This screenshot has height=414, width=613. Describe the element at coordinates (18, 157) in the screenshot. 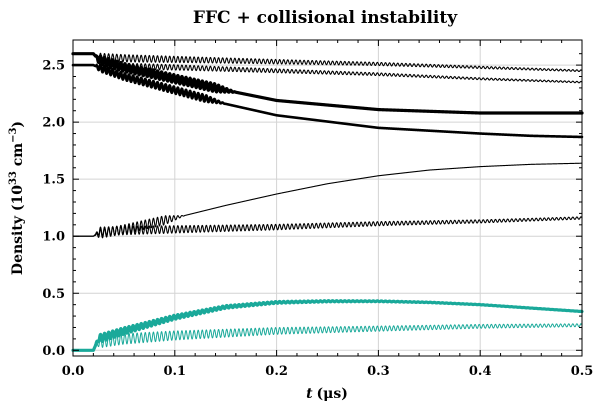

I see `y-axis-label-unit: cm` at that location.